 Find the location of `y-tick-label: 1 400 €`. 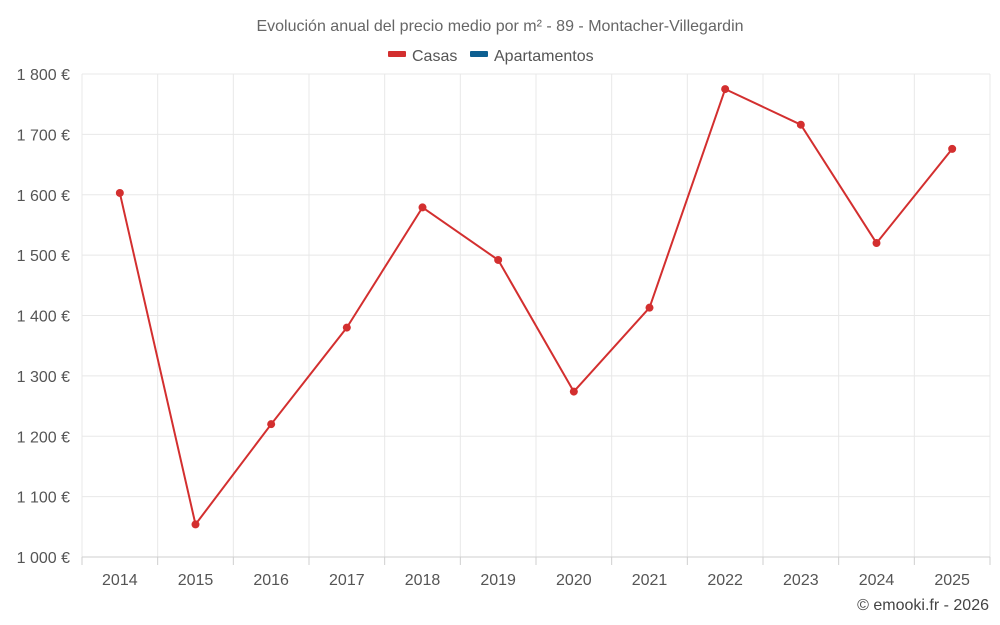

y-tick-label: 1 400 € is located at coordinates (43, 317).